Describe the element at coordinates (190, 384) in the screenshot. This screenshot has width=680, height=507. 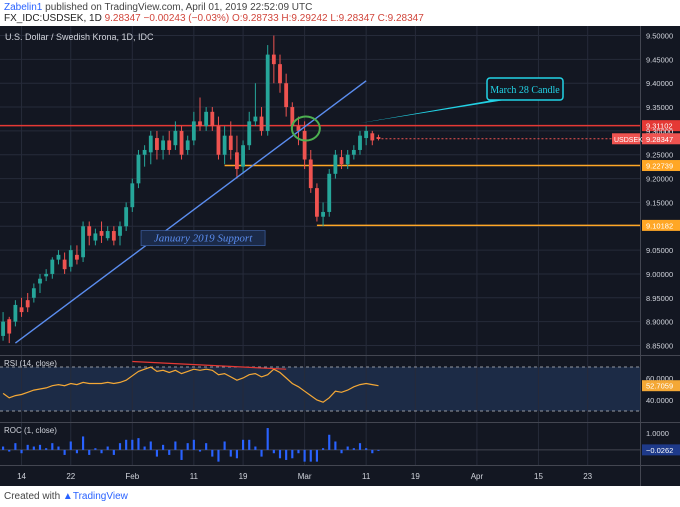
I see `rsi-line` at that location.